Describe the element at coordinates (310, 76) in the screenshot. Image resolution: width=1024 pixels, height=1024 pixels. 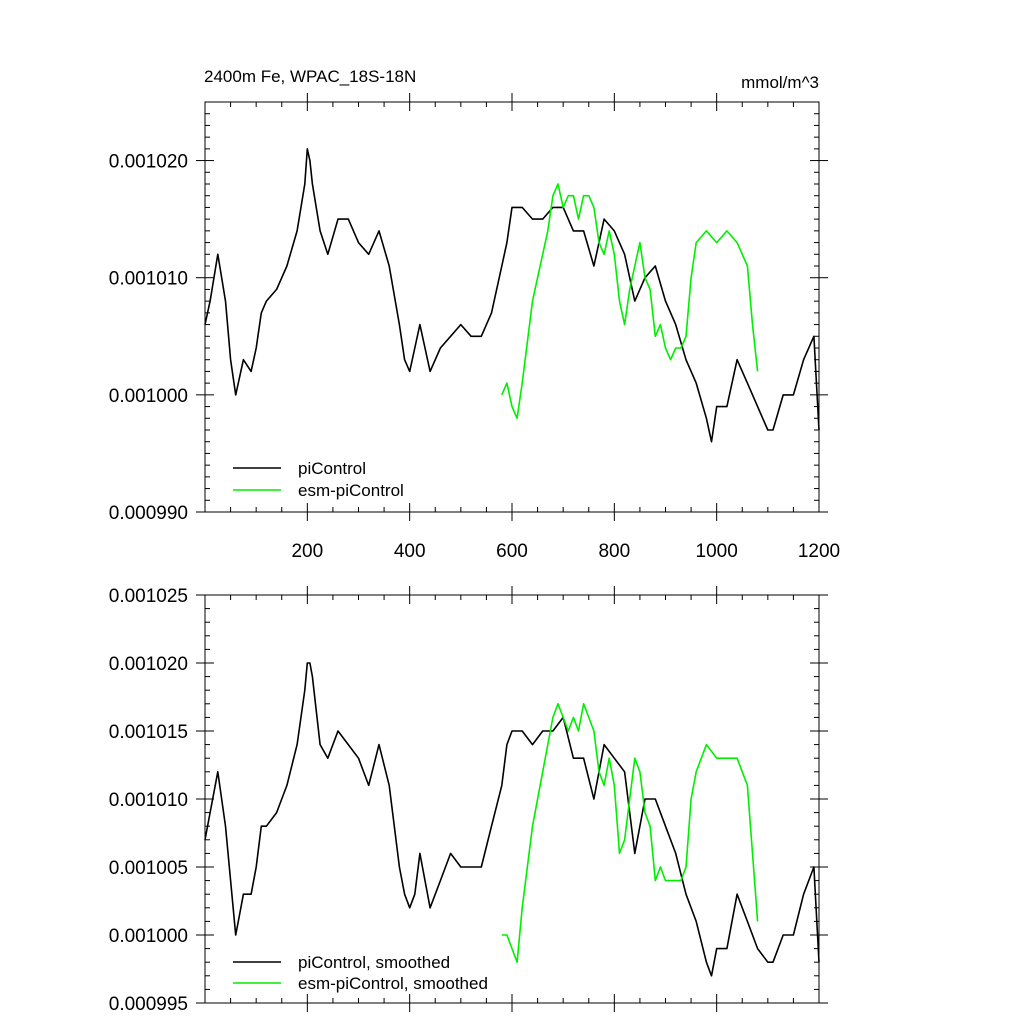
I see `top-chart-title: 2400m Fe, WPAC_18S-18N` at that location.